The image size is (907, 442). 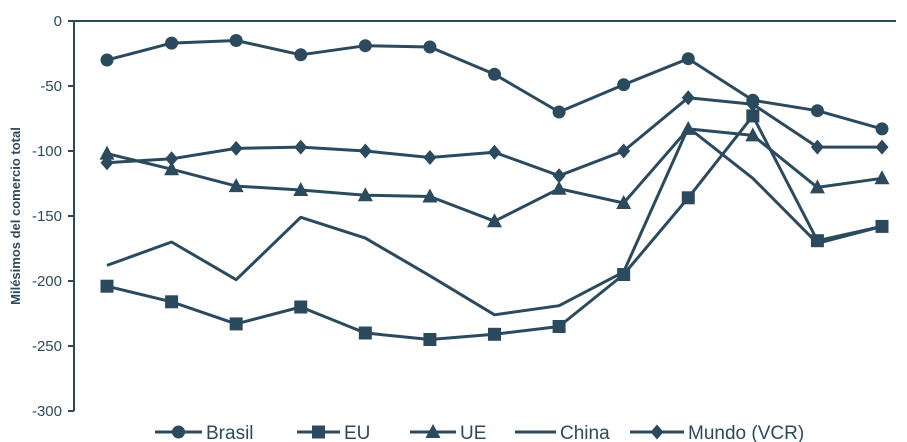 What do you see at coordinates (47, 346) in the screenshot?
I see `y-tick-label: -250` at bounding box center [47, 346].